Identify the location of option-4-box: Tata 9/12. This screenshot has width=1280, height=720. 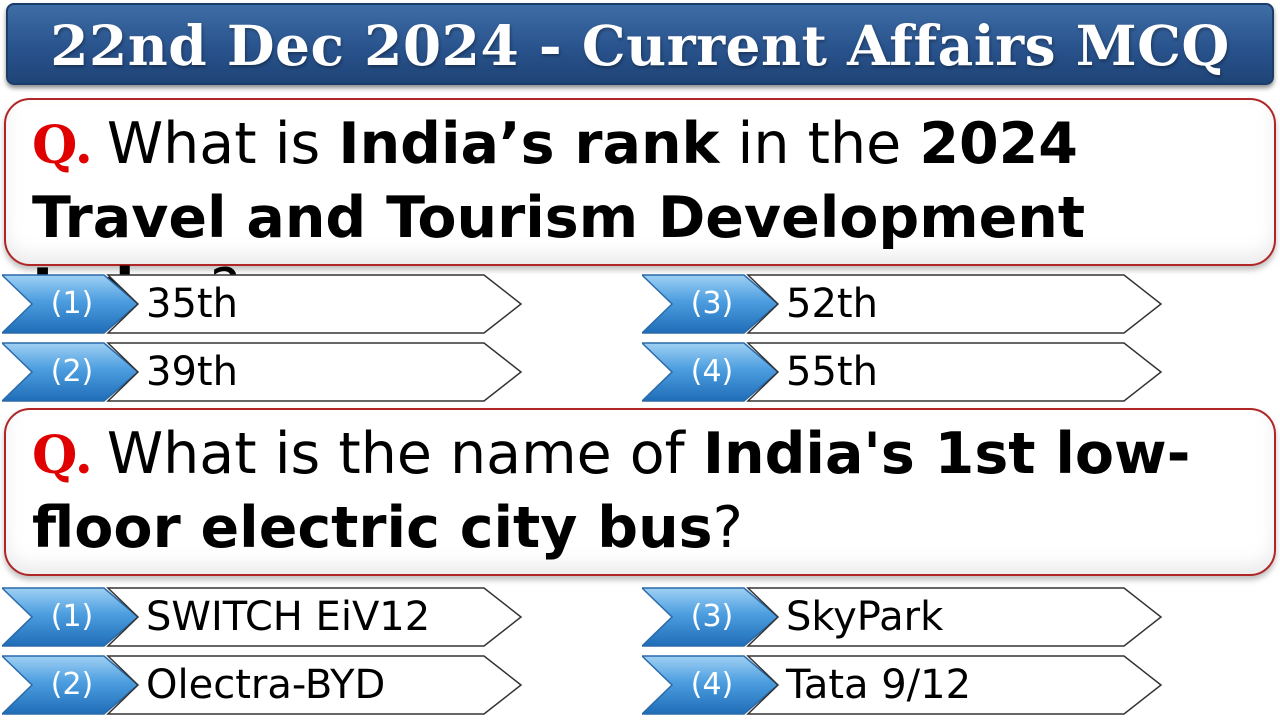
(954, 685).